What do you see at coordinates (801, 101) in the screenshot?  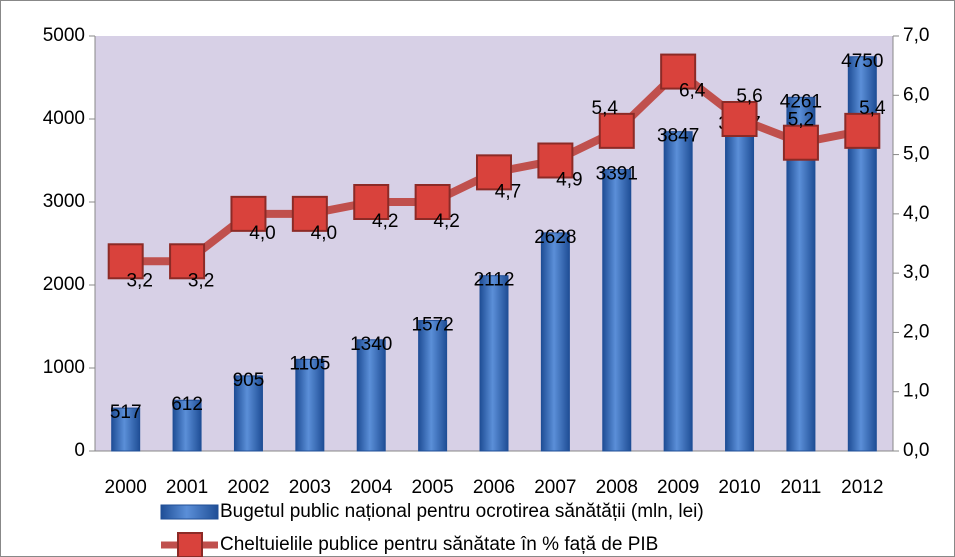 I see `bar-label: 4261` at bounding box center [801, 101].